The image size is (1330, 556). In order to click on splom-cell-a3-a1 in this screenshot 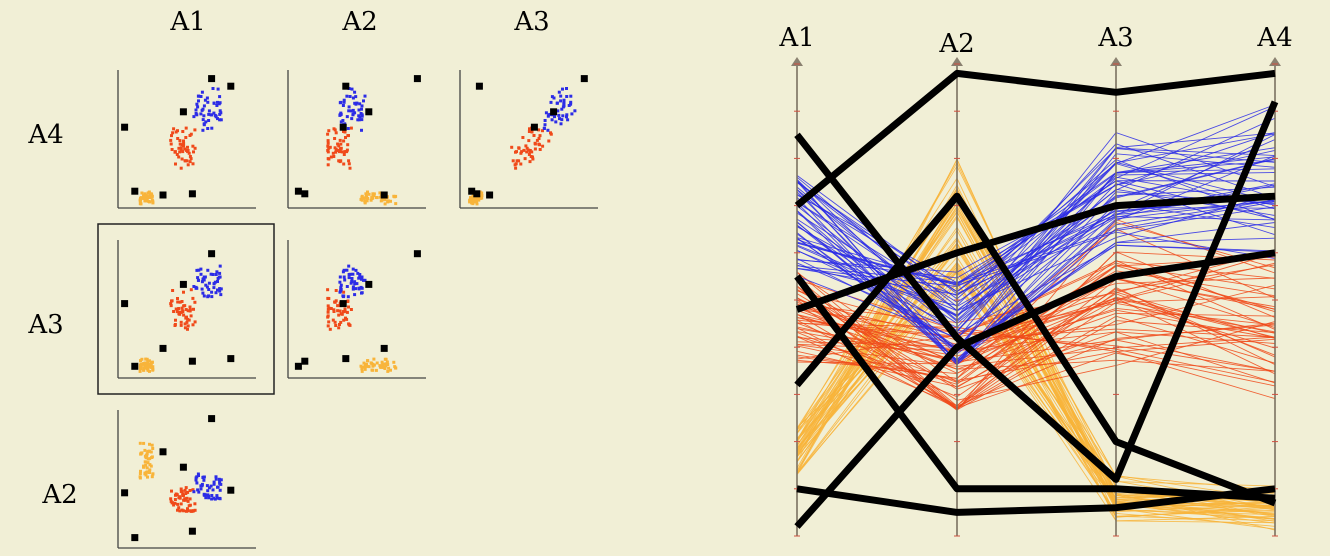, I will do `click(186, 309)`.